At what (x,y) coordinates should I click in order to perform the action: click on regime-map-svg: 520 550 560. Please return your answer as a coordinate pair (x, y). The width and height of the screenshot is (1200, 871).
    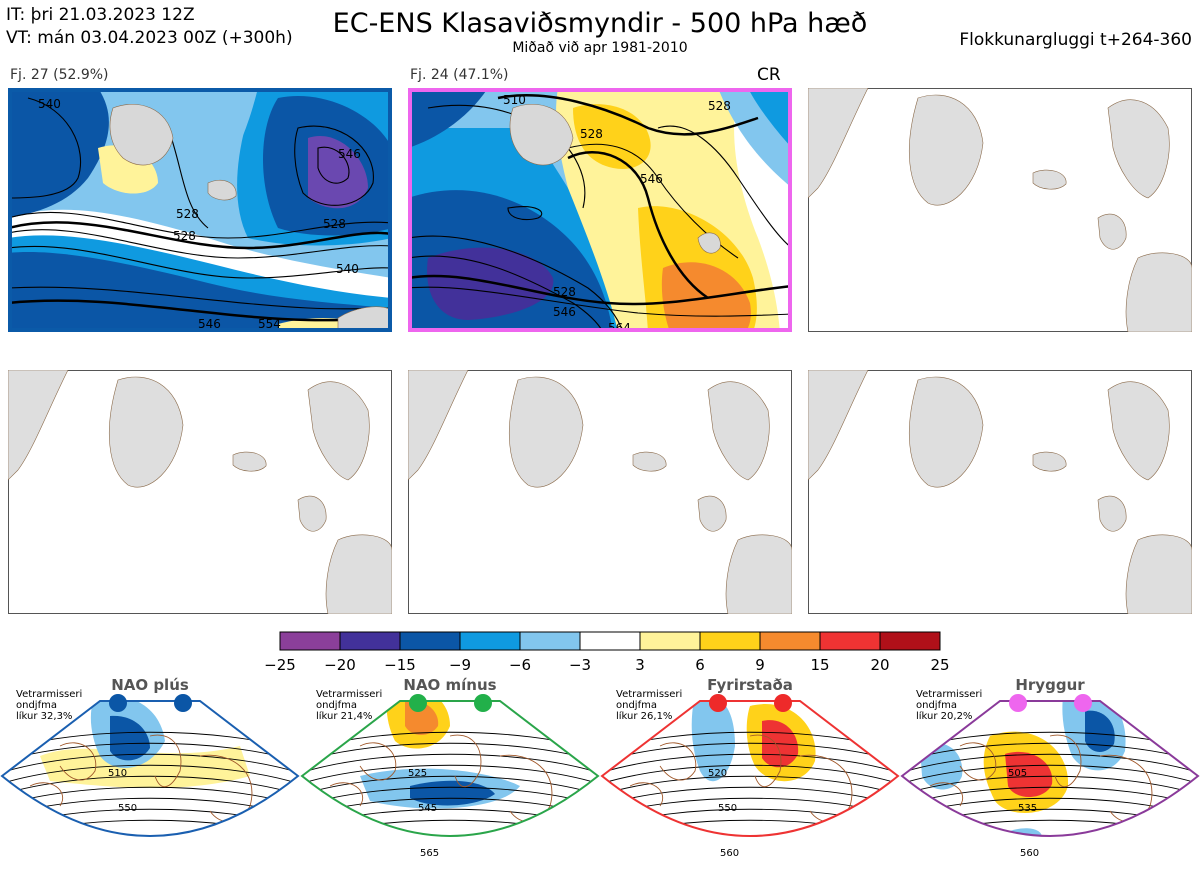
    Looking at the image, I should click on (750, 776).